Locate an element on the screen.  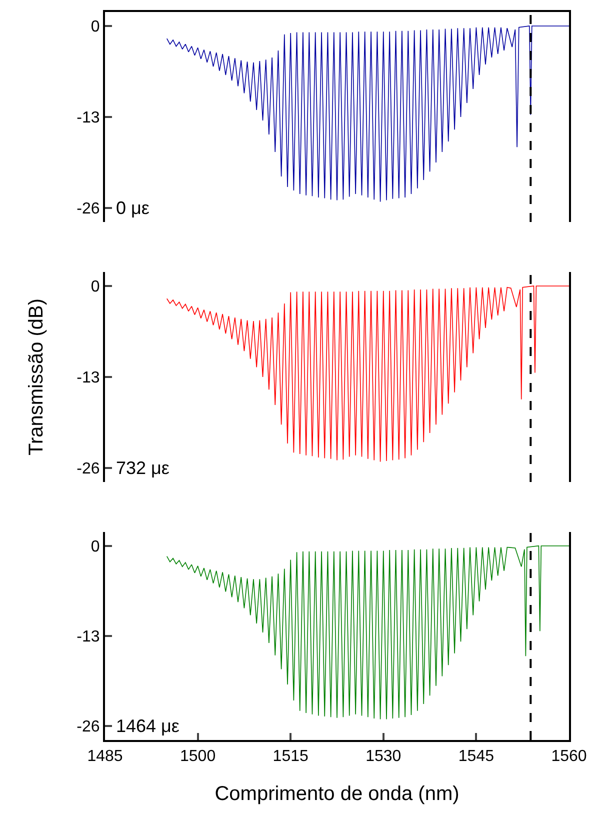
annotation: 0 με is located at coordinates (133, 208).